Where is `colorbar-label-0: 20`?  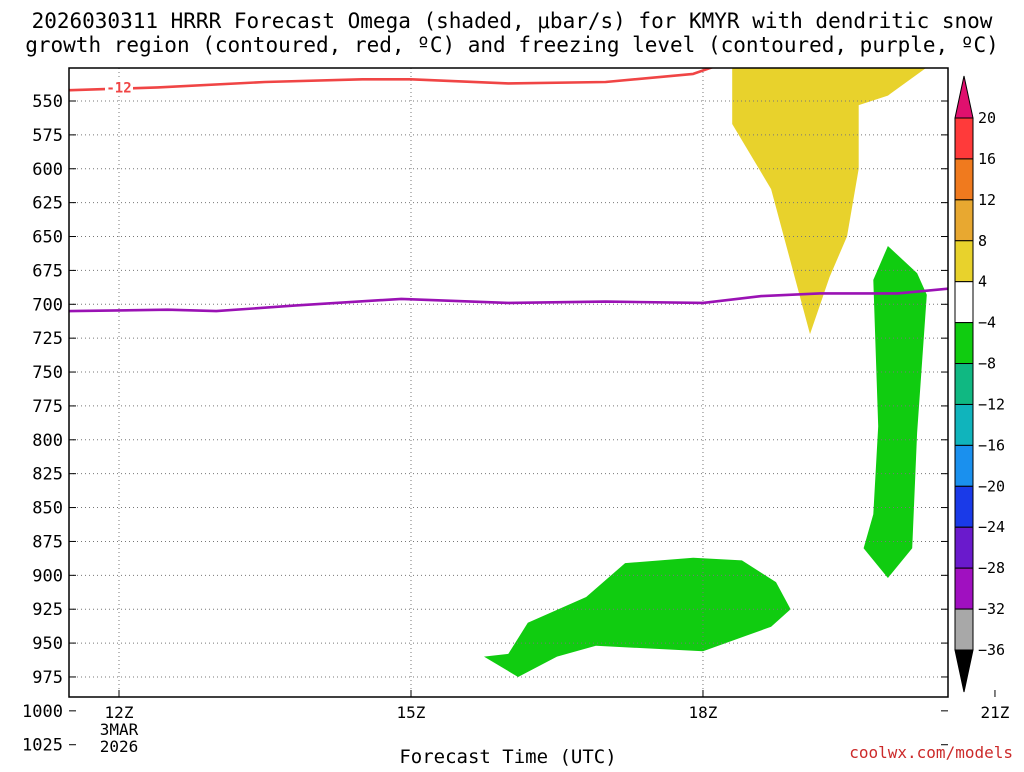
colorbar-label-0: 20 is located at coordinates (987, 118).